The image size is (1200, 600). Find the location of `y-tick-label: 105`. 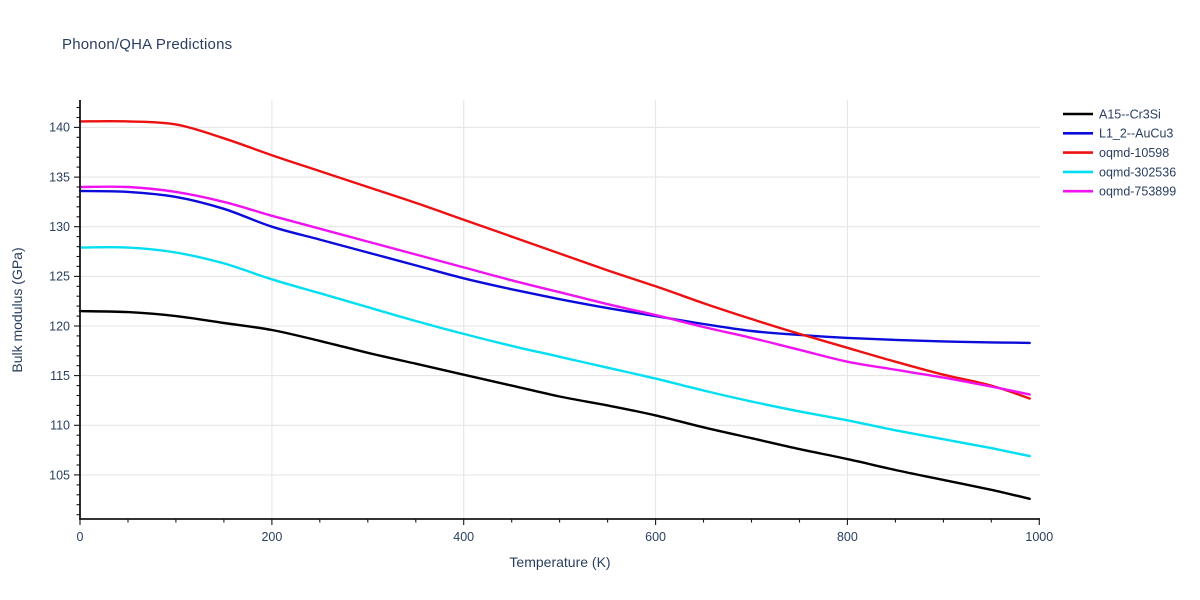

y-tick-label: 105 is located at coordinates (59, 475).